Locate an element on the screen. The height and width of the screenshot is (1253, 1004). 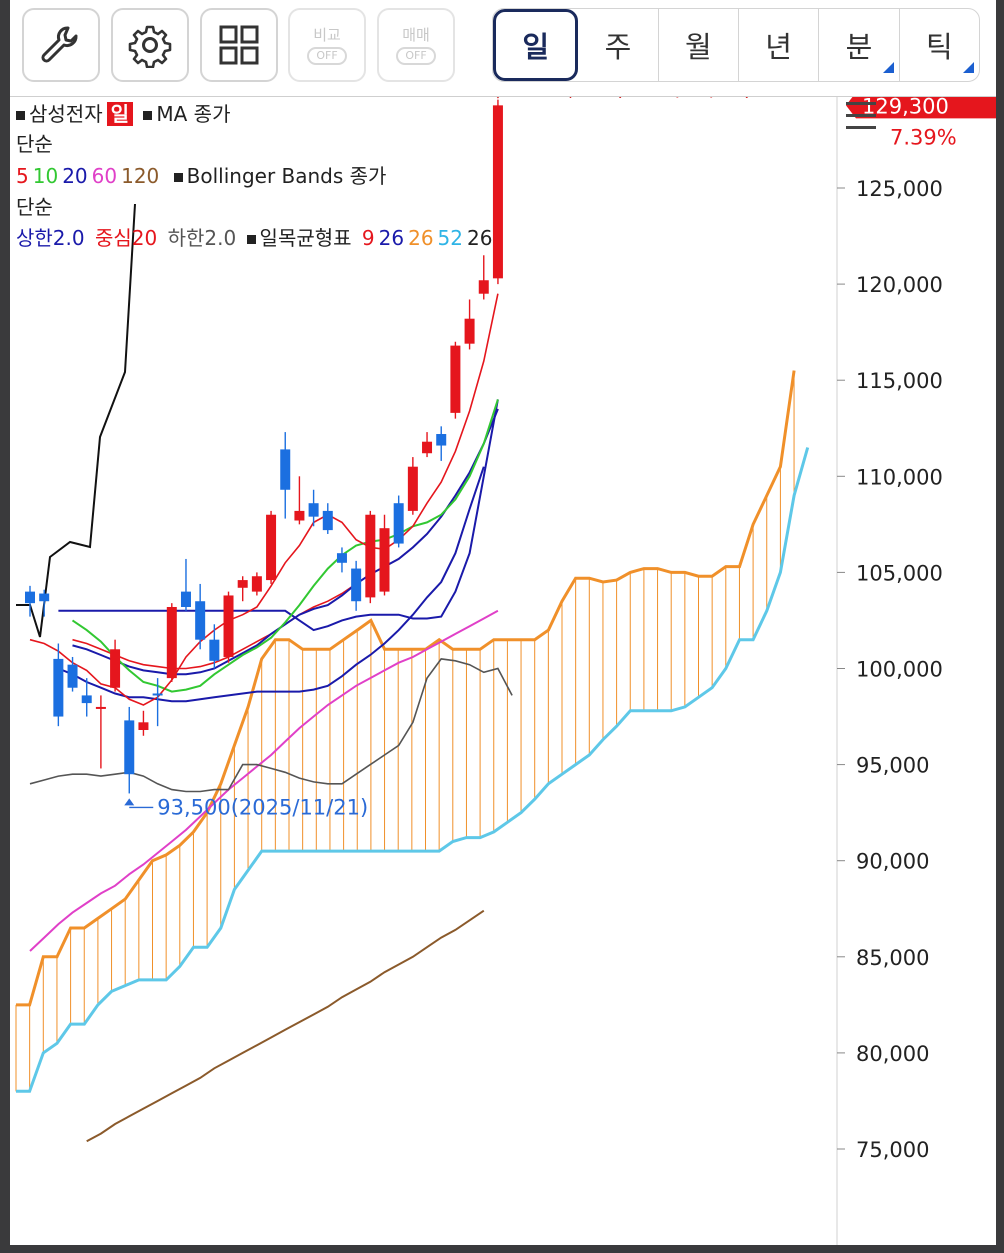
grid-icon is located at coordinates (239, 45).